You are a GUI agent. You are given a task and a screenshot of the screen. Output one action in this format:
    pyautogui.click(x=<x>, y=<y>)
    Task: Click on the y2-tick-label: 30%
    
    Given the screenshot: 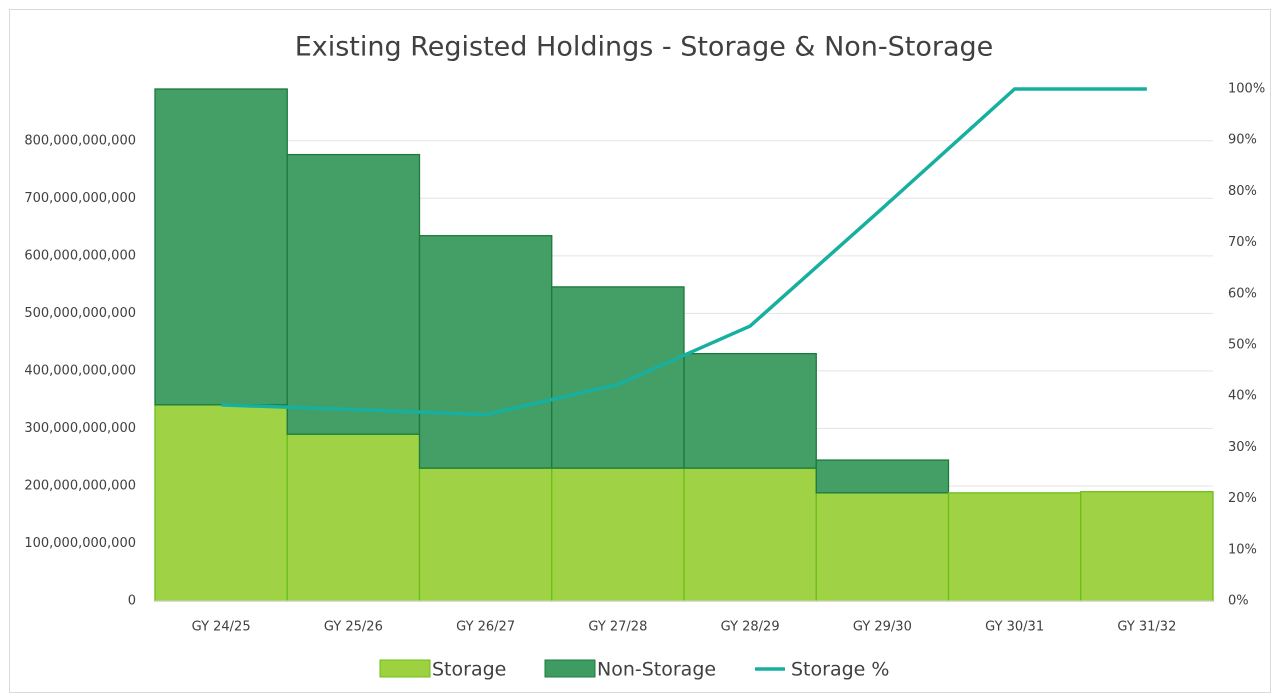 What is the action you would take?
    pyautogui.click(x=1242, y=447)
    